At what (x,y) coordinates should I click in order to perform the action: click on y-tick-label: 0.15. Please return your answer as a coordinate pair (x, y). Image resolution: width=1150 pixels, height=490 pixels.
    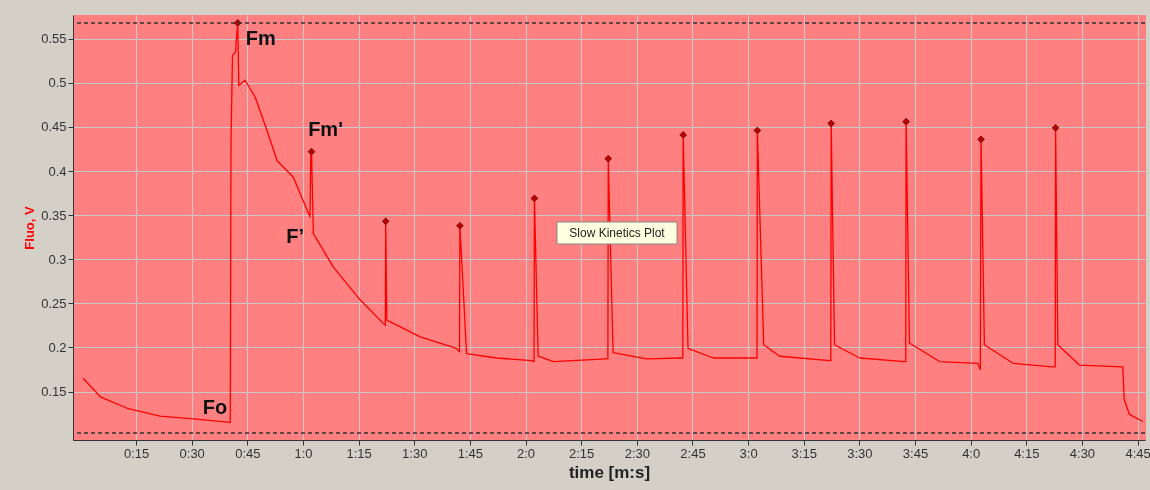
    Looking at the image, I should click on (54, 391).